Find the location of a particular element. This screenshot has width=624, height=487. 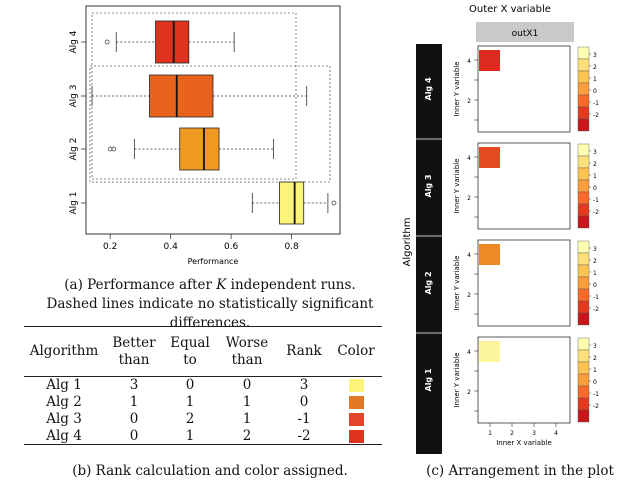

x-tick-label: 2 is located at coordinates (512, 433).